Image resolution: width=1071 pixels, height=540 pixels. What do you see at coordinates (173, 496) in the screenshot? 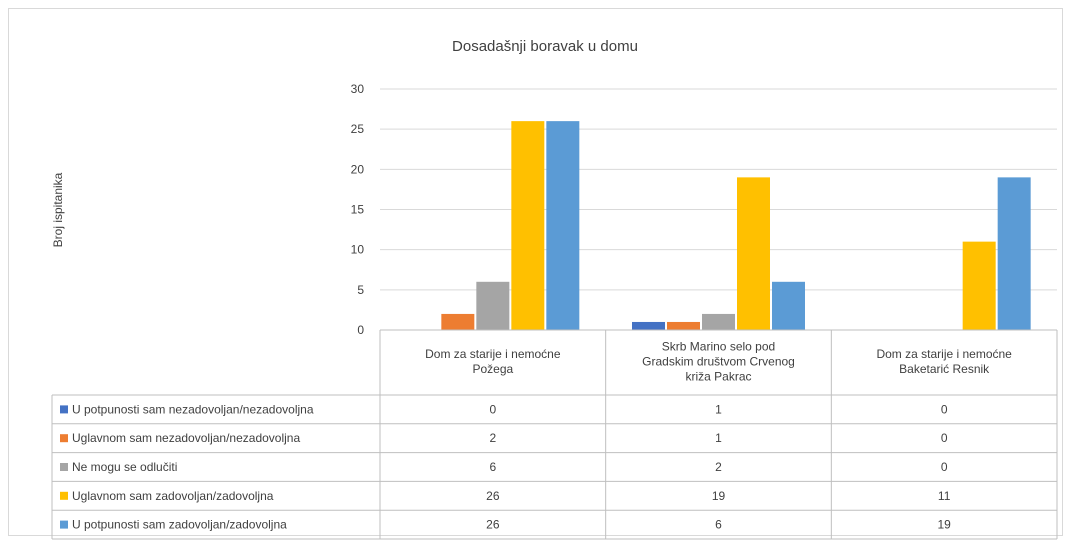
I see `legend-label: Uglavnom sam zadovoljan/zadovoljna` at bounding box center [173, 496].